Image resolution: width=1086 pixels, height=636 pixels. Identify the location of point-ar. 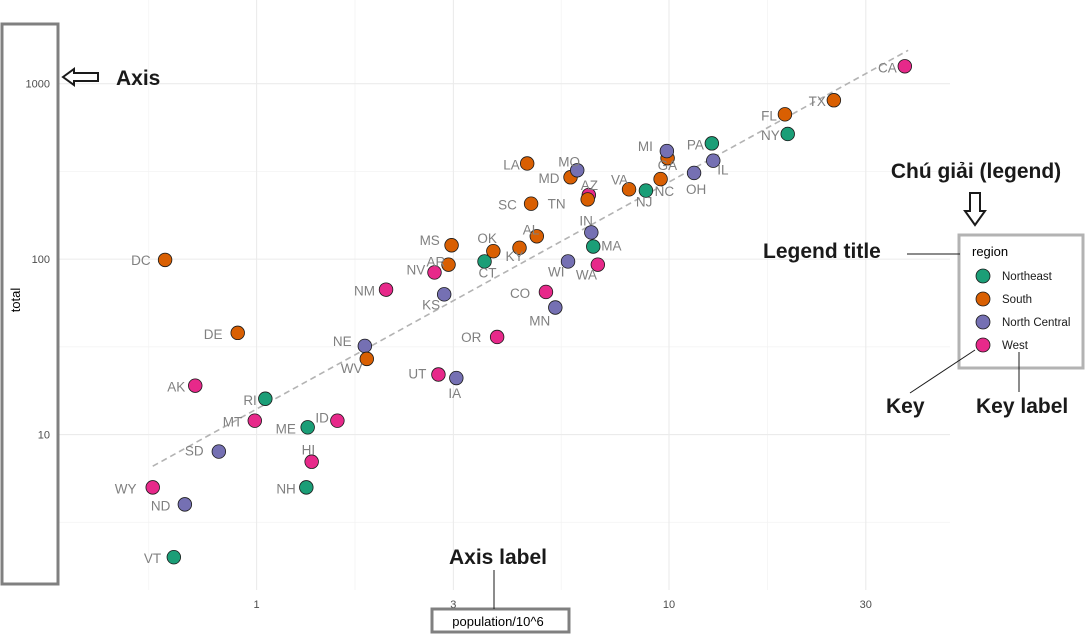
(448, 264).